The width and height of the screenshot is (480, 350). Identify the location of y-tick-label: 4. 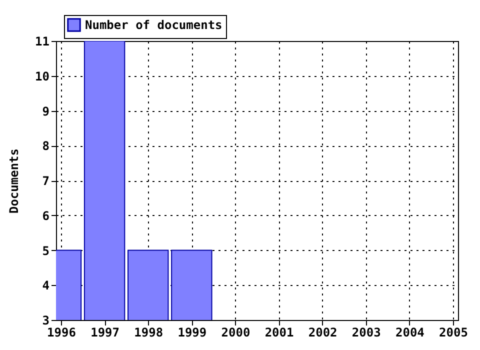
(46, 285).